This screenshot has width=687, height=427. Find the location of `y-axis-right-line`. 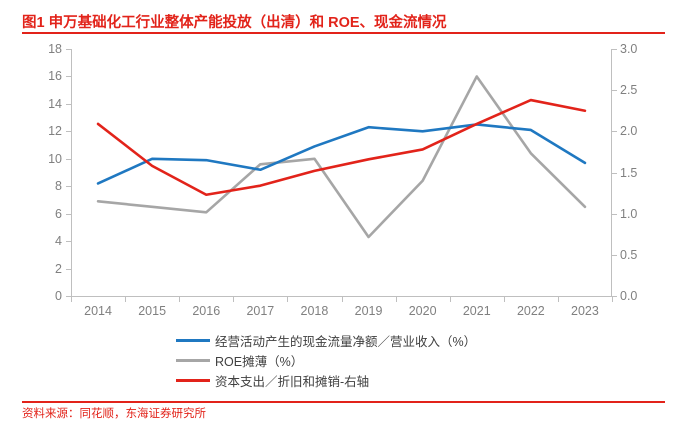

y-axis-right-line is located at coordinates (611, 173).